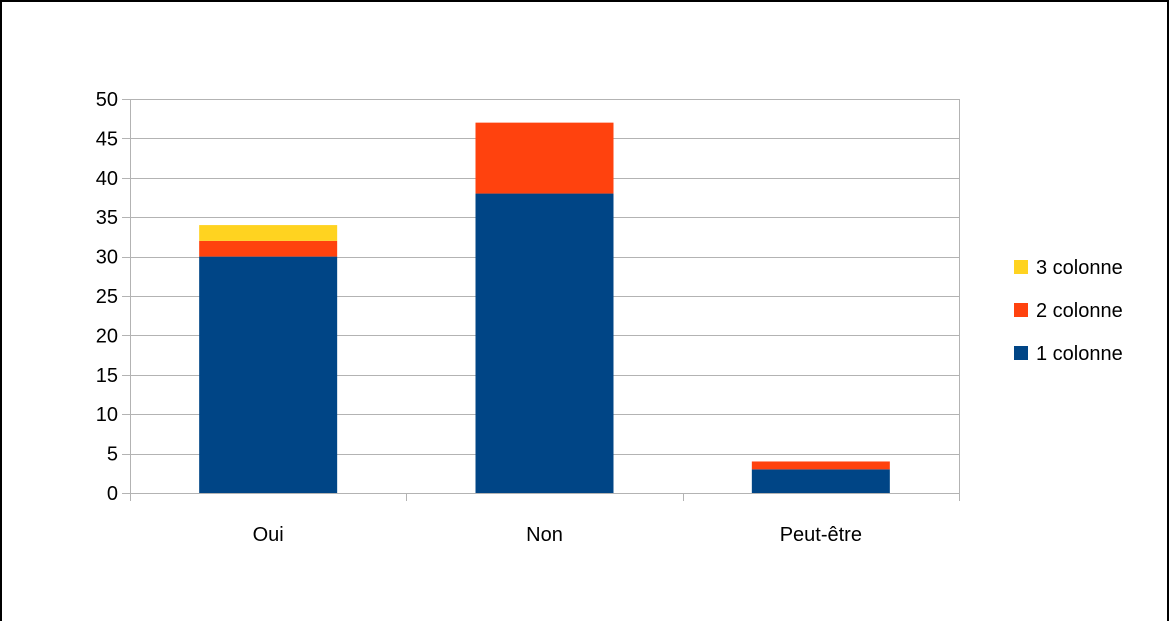 The image size is (1169, 623). Describe the element at coordinates (1079, 268) in the screenshot. I see `legend-label-3-colonne: 3 colonne` at that location.